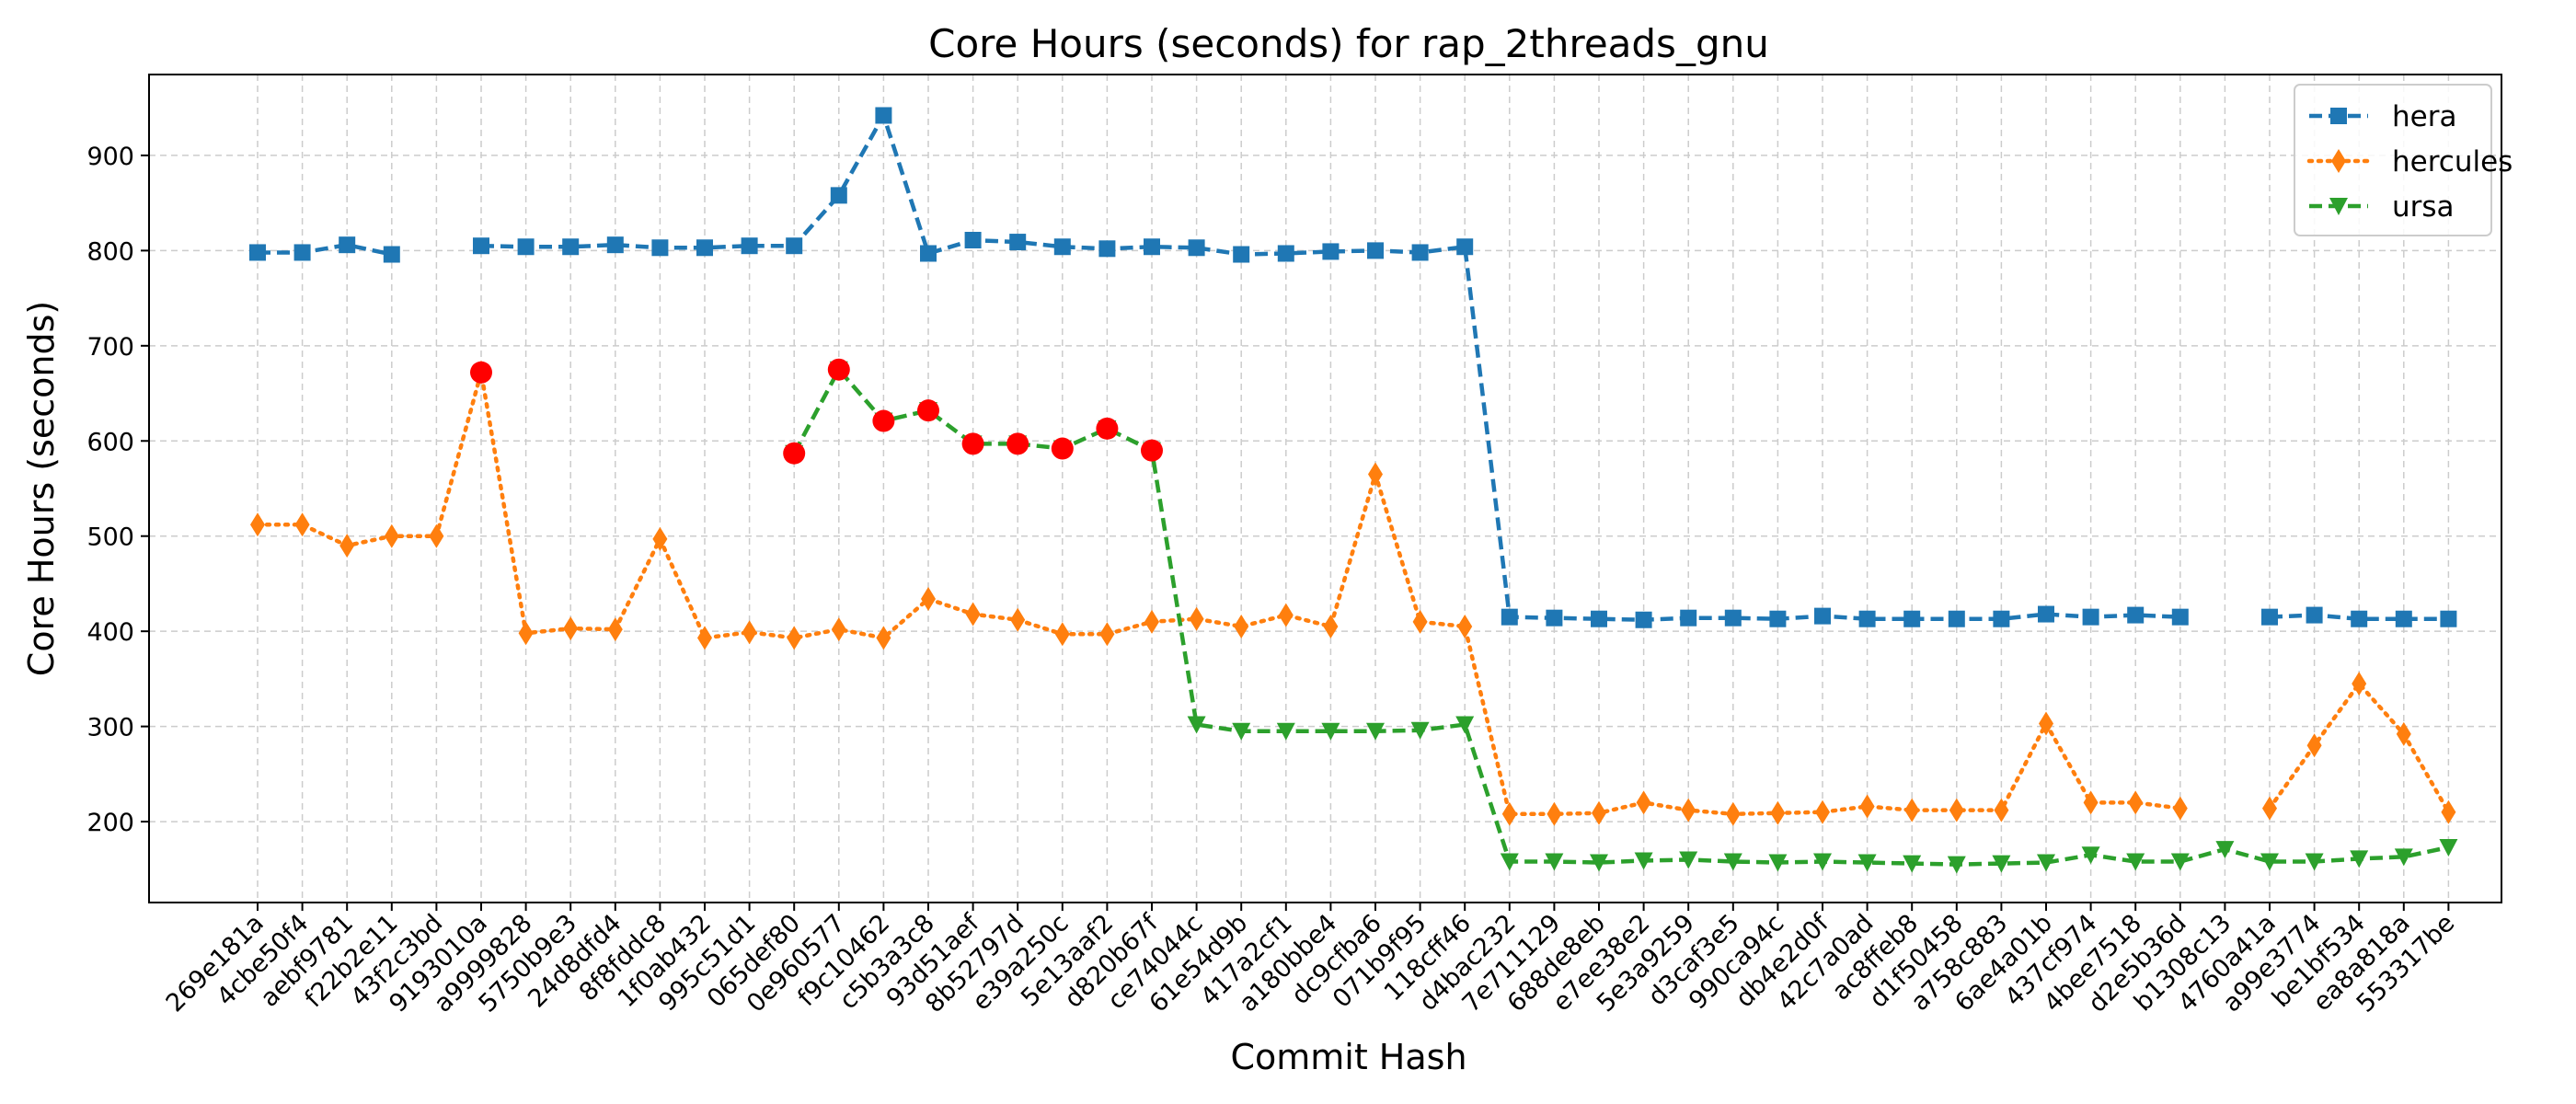  What do you see at coordinates (2409, 161) in the screenshot?
I see `legend-item-hercules: hercules` at bounding box center [2409, 161].